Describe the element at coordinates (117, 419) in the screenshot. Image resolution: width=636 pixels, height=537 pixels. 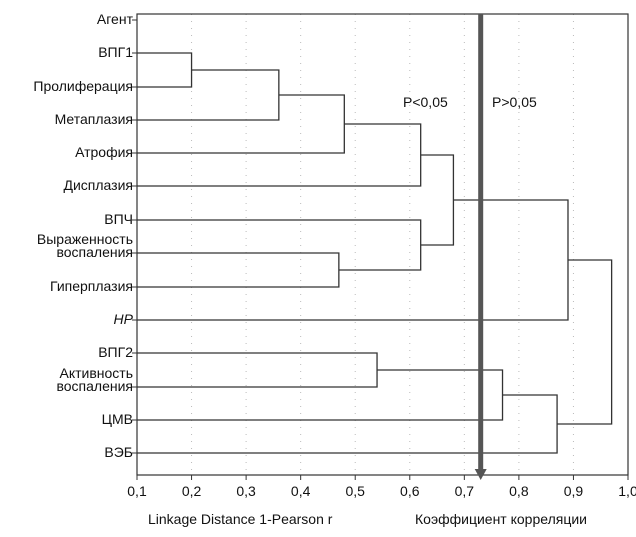
I see `leaf-label: ЦМВ` at that location.